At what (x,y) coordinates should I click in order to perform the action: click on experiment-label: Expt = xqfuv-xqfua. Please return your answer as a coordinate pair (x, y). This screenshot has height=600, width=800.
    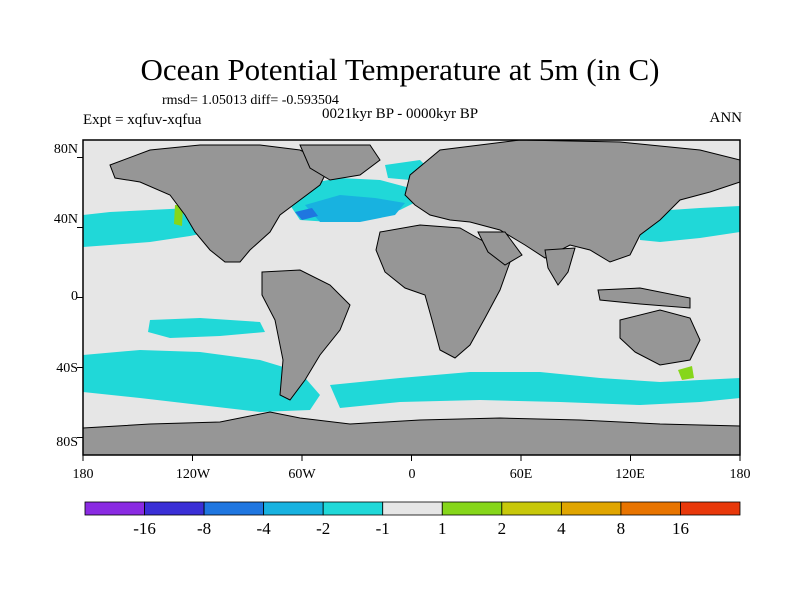
    Looking at the image, I should click on (142, 120).